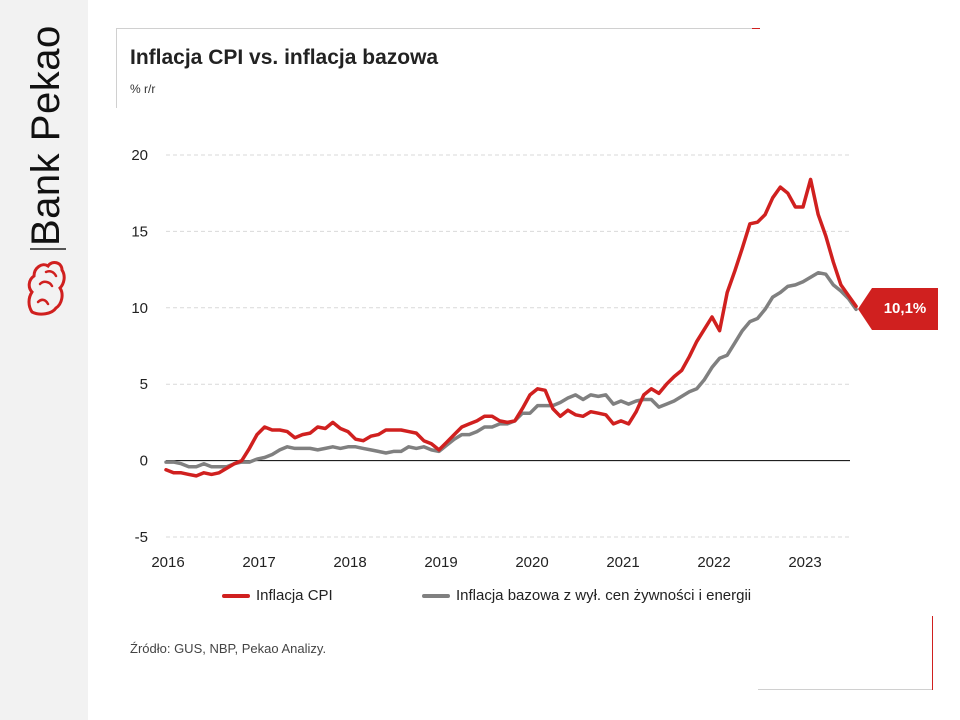 This screenshot has width=960, height=720. Describe the element at coordinates (46, 288) in the screenshot. I see `pekao-bison-icon` at that location.